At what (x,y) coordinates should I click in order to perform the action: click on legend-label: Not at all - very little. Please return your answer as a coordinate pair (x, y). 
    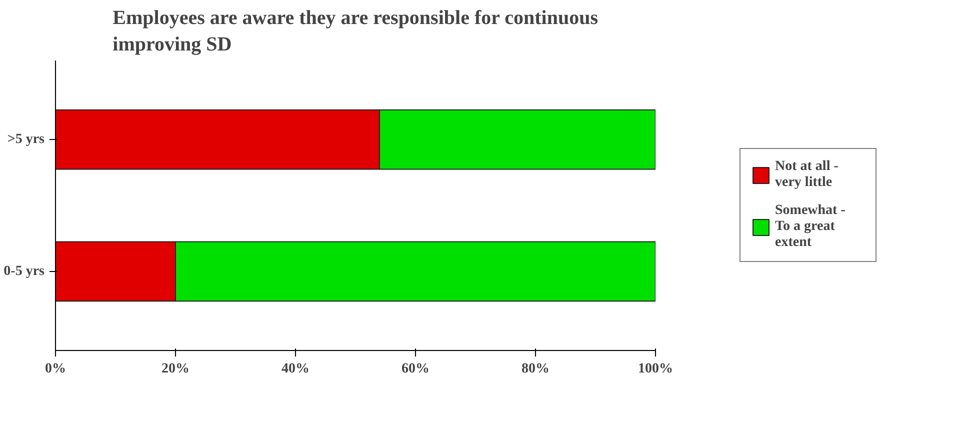
    Looking at the image, I should click on (807, 175).